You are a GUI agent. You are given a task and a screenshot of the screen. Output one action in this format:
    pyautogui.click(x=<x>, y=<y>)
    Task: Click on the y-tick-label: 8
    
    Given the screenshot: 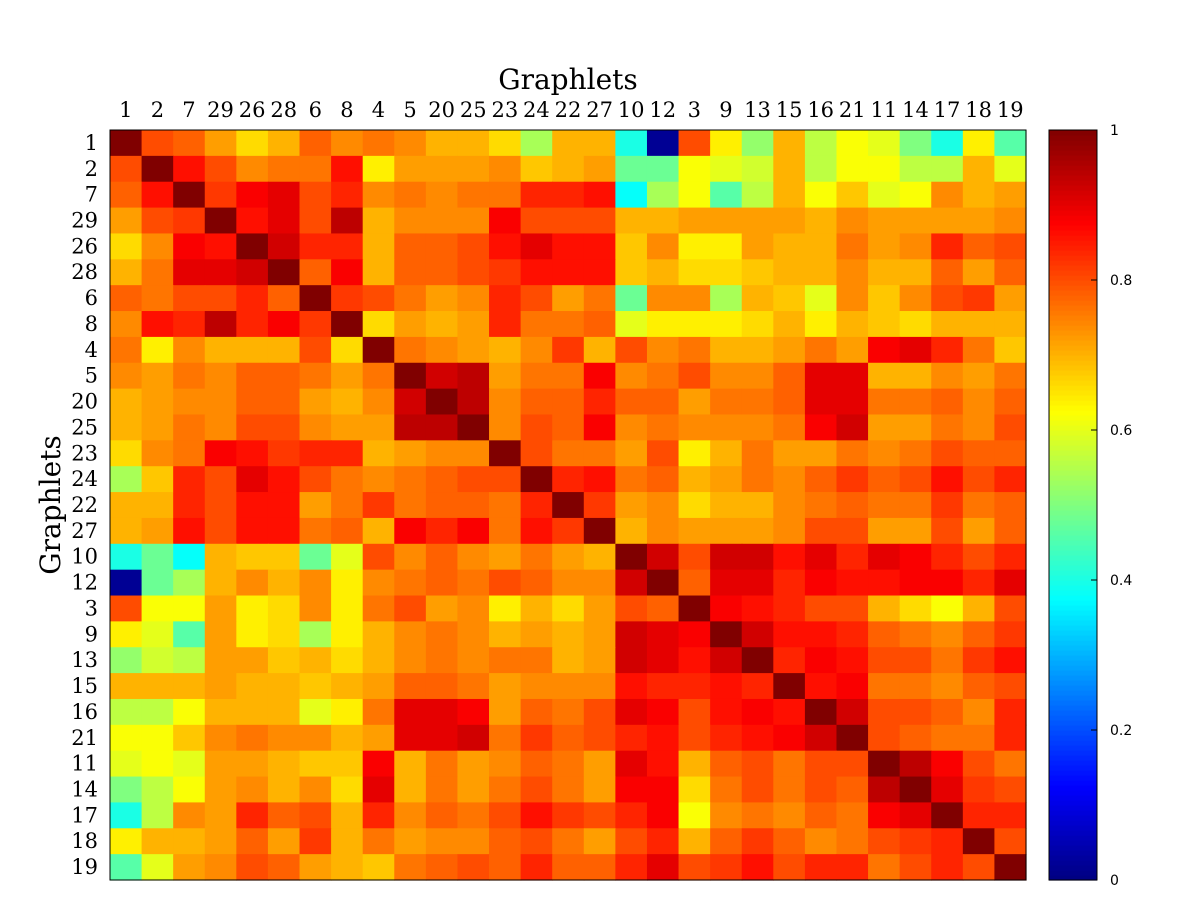 What is the action you would take?
    pyautogui.click(x=91, y=324)
    